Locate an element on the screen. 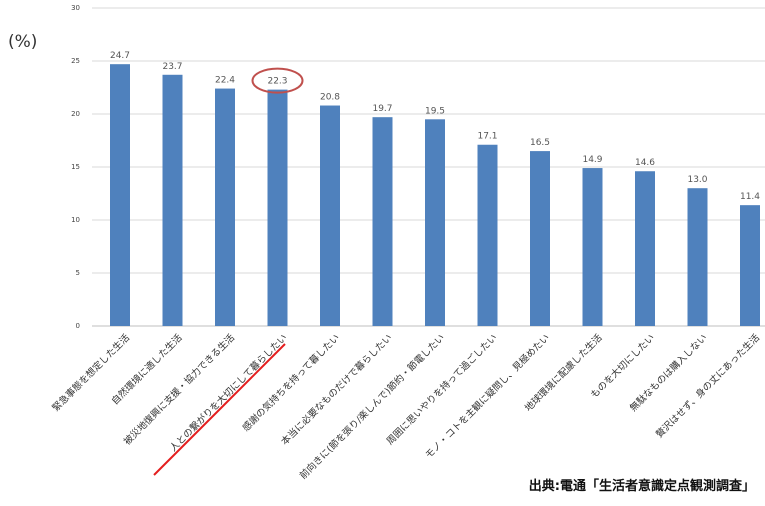  value-label: 16.5 is located at coordinates (540, 143).